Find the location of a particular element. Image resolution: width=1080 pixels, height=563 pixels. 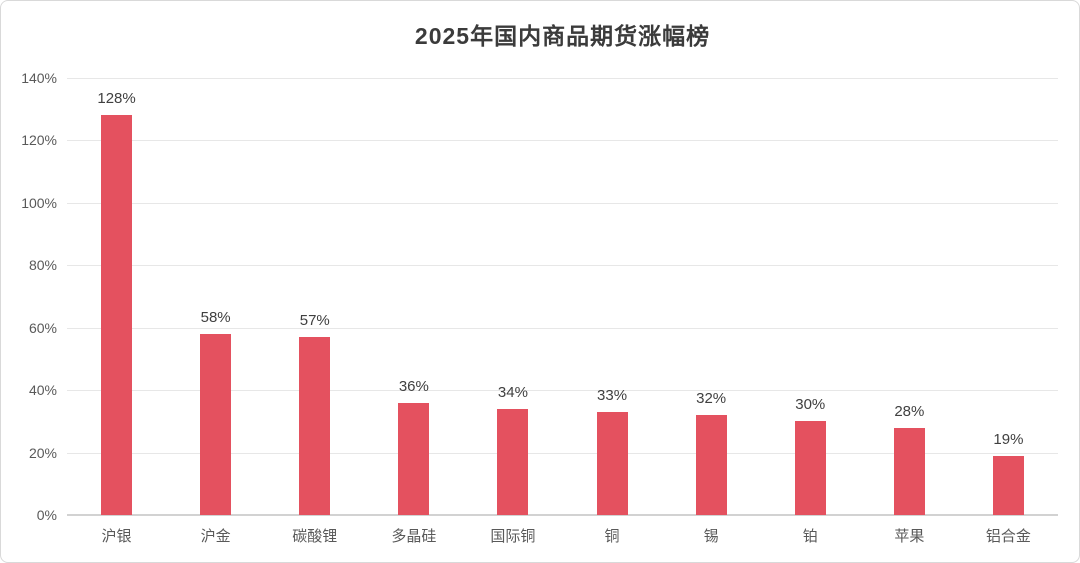

bar-value-label: 58% is located at coordinates (215, 317).